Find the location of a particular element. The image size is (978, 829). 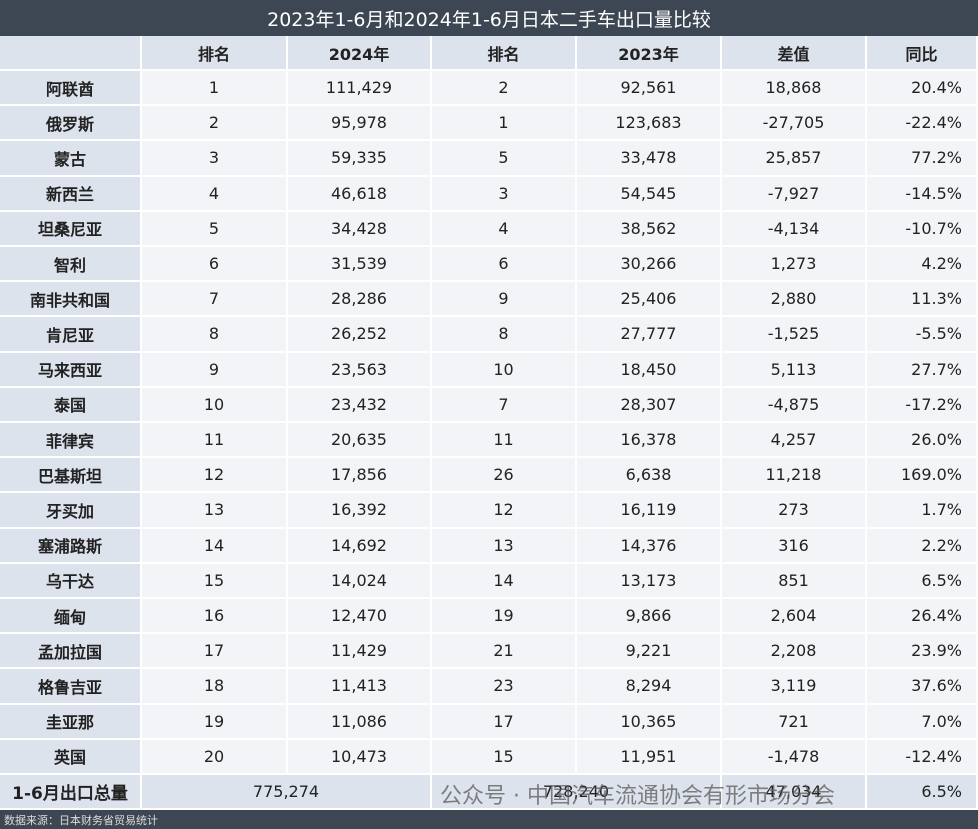

cell: 6 is located at coordinates (215, 265).